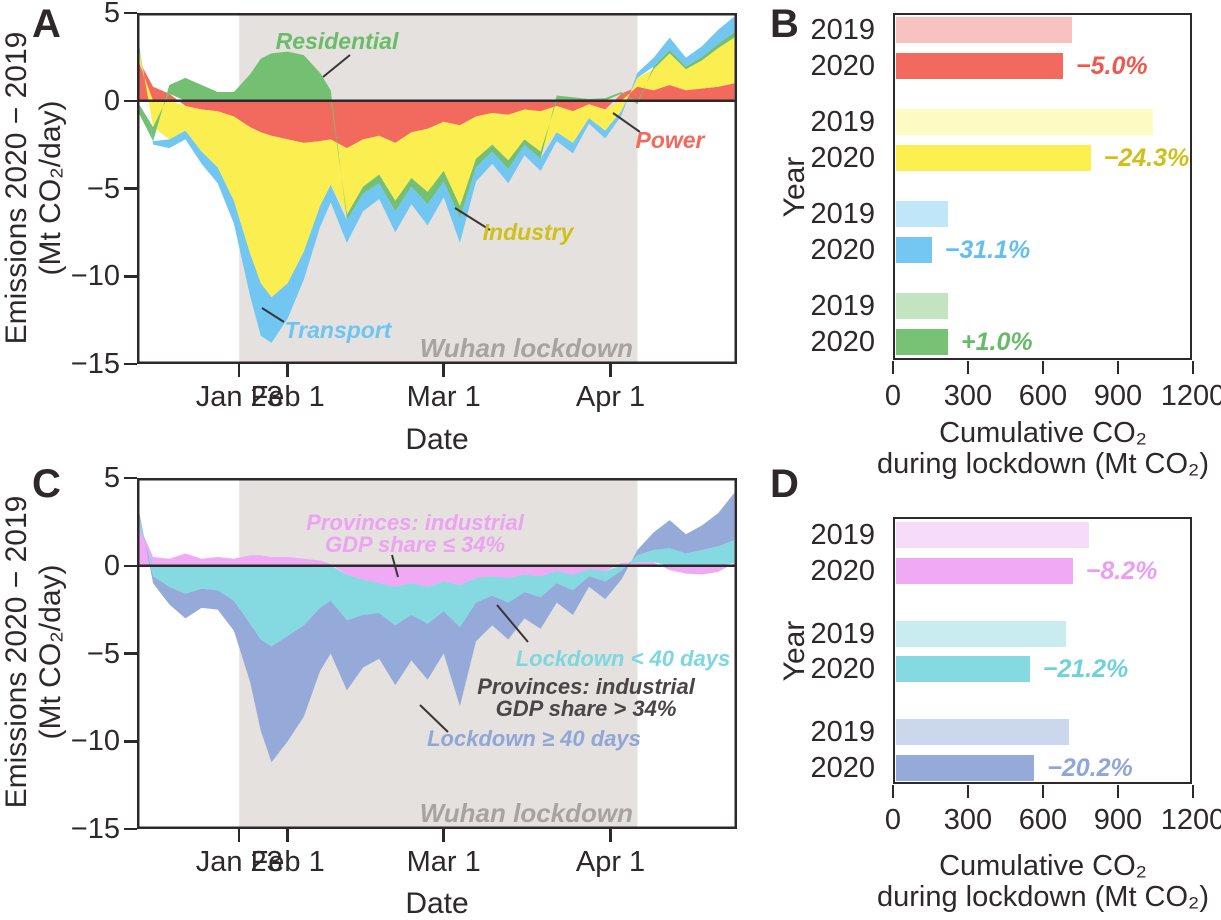 The height and width of the screenshot is (920, 1221). Describe the element at coordinates (1043, 866) in the screenshot. I see `panel-d-x-axis-title-line1: Cumulative CO₂` at that location.